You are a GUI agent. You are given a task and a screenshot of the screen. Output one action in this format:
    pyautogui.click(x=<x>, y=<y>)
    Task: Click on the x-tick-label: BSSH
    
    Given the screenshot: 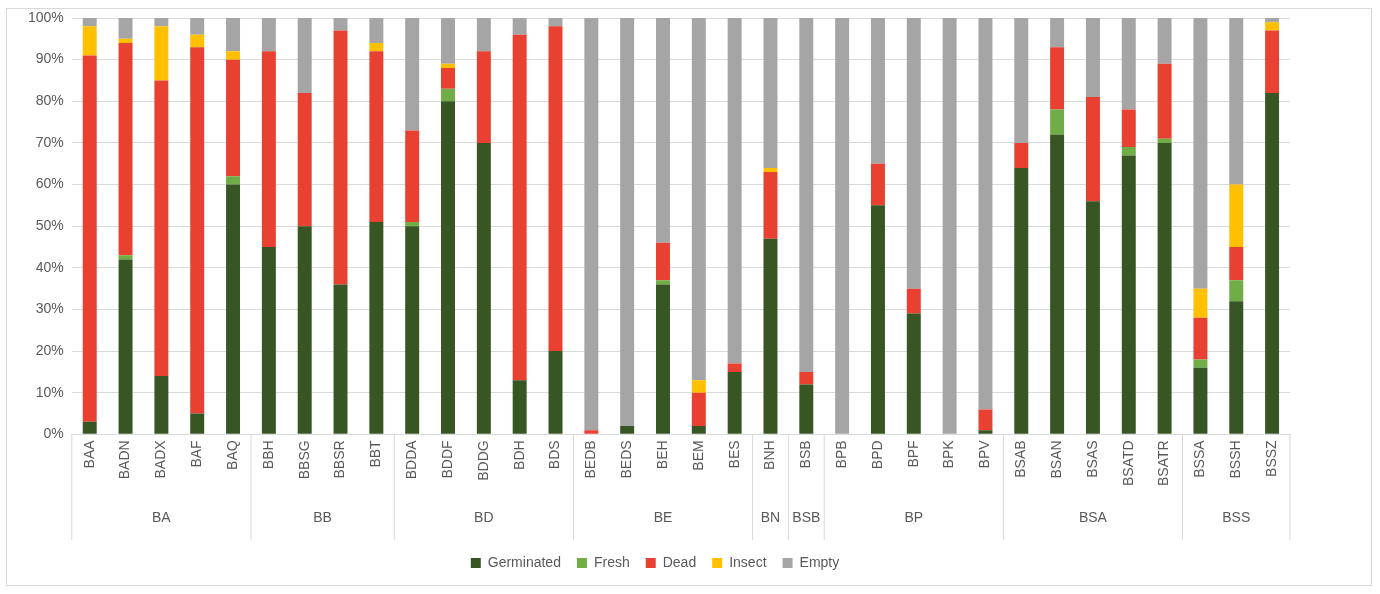 What is the action you would take?
    pyautogui.click(x=1235, y=459)
    